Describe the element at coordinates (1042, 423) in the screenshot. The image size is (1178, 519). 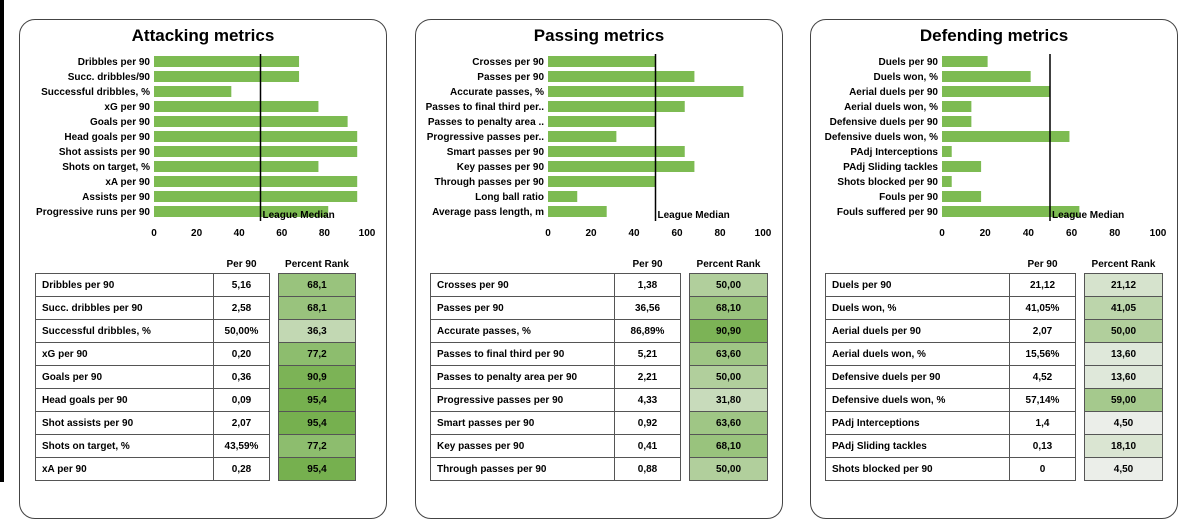
I see `per90-cell: 1,4` at that location.